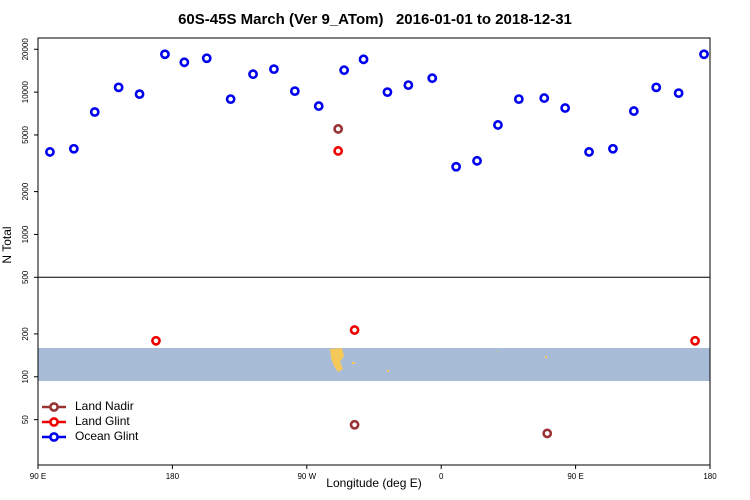  Describe the element at coordinates (306, 476) in the screenshot. I see `x-tick-label: 90 W` at that location.